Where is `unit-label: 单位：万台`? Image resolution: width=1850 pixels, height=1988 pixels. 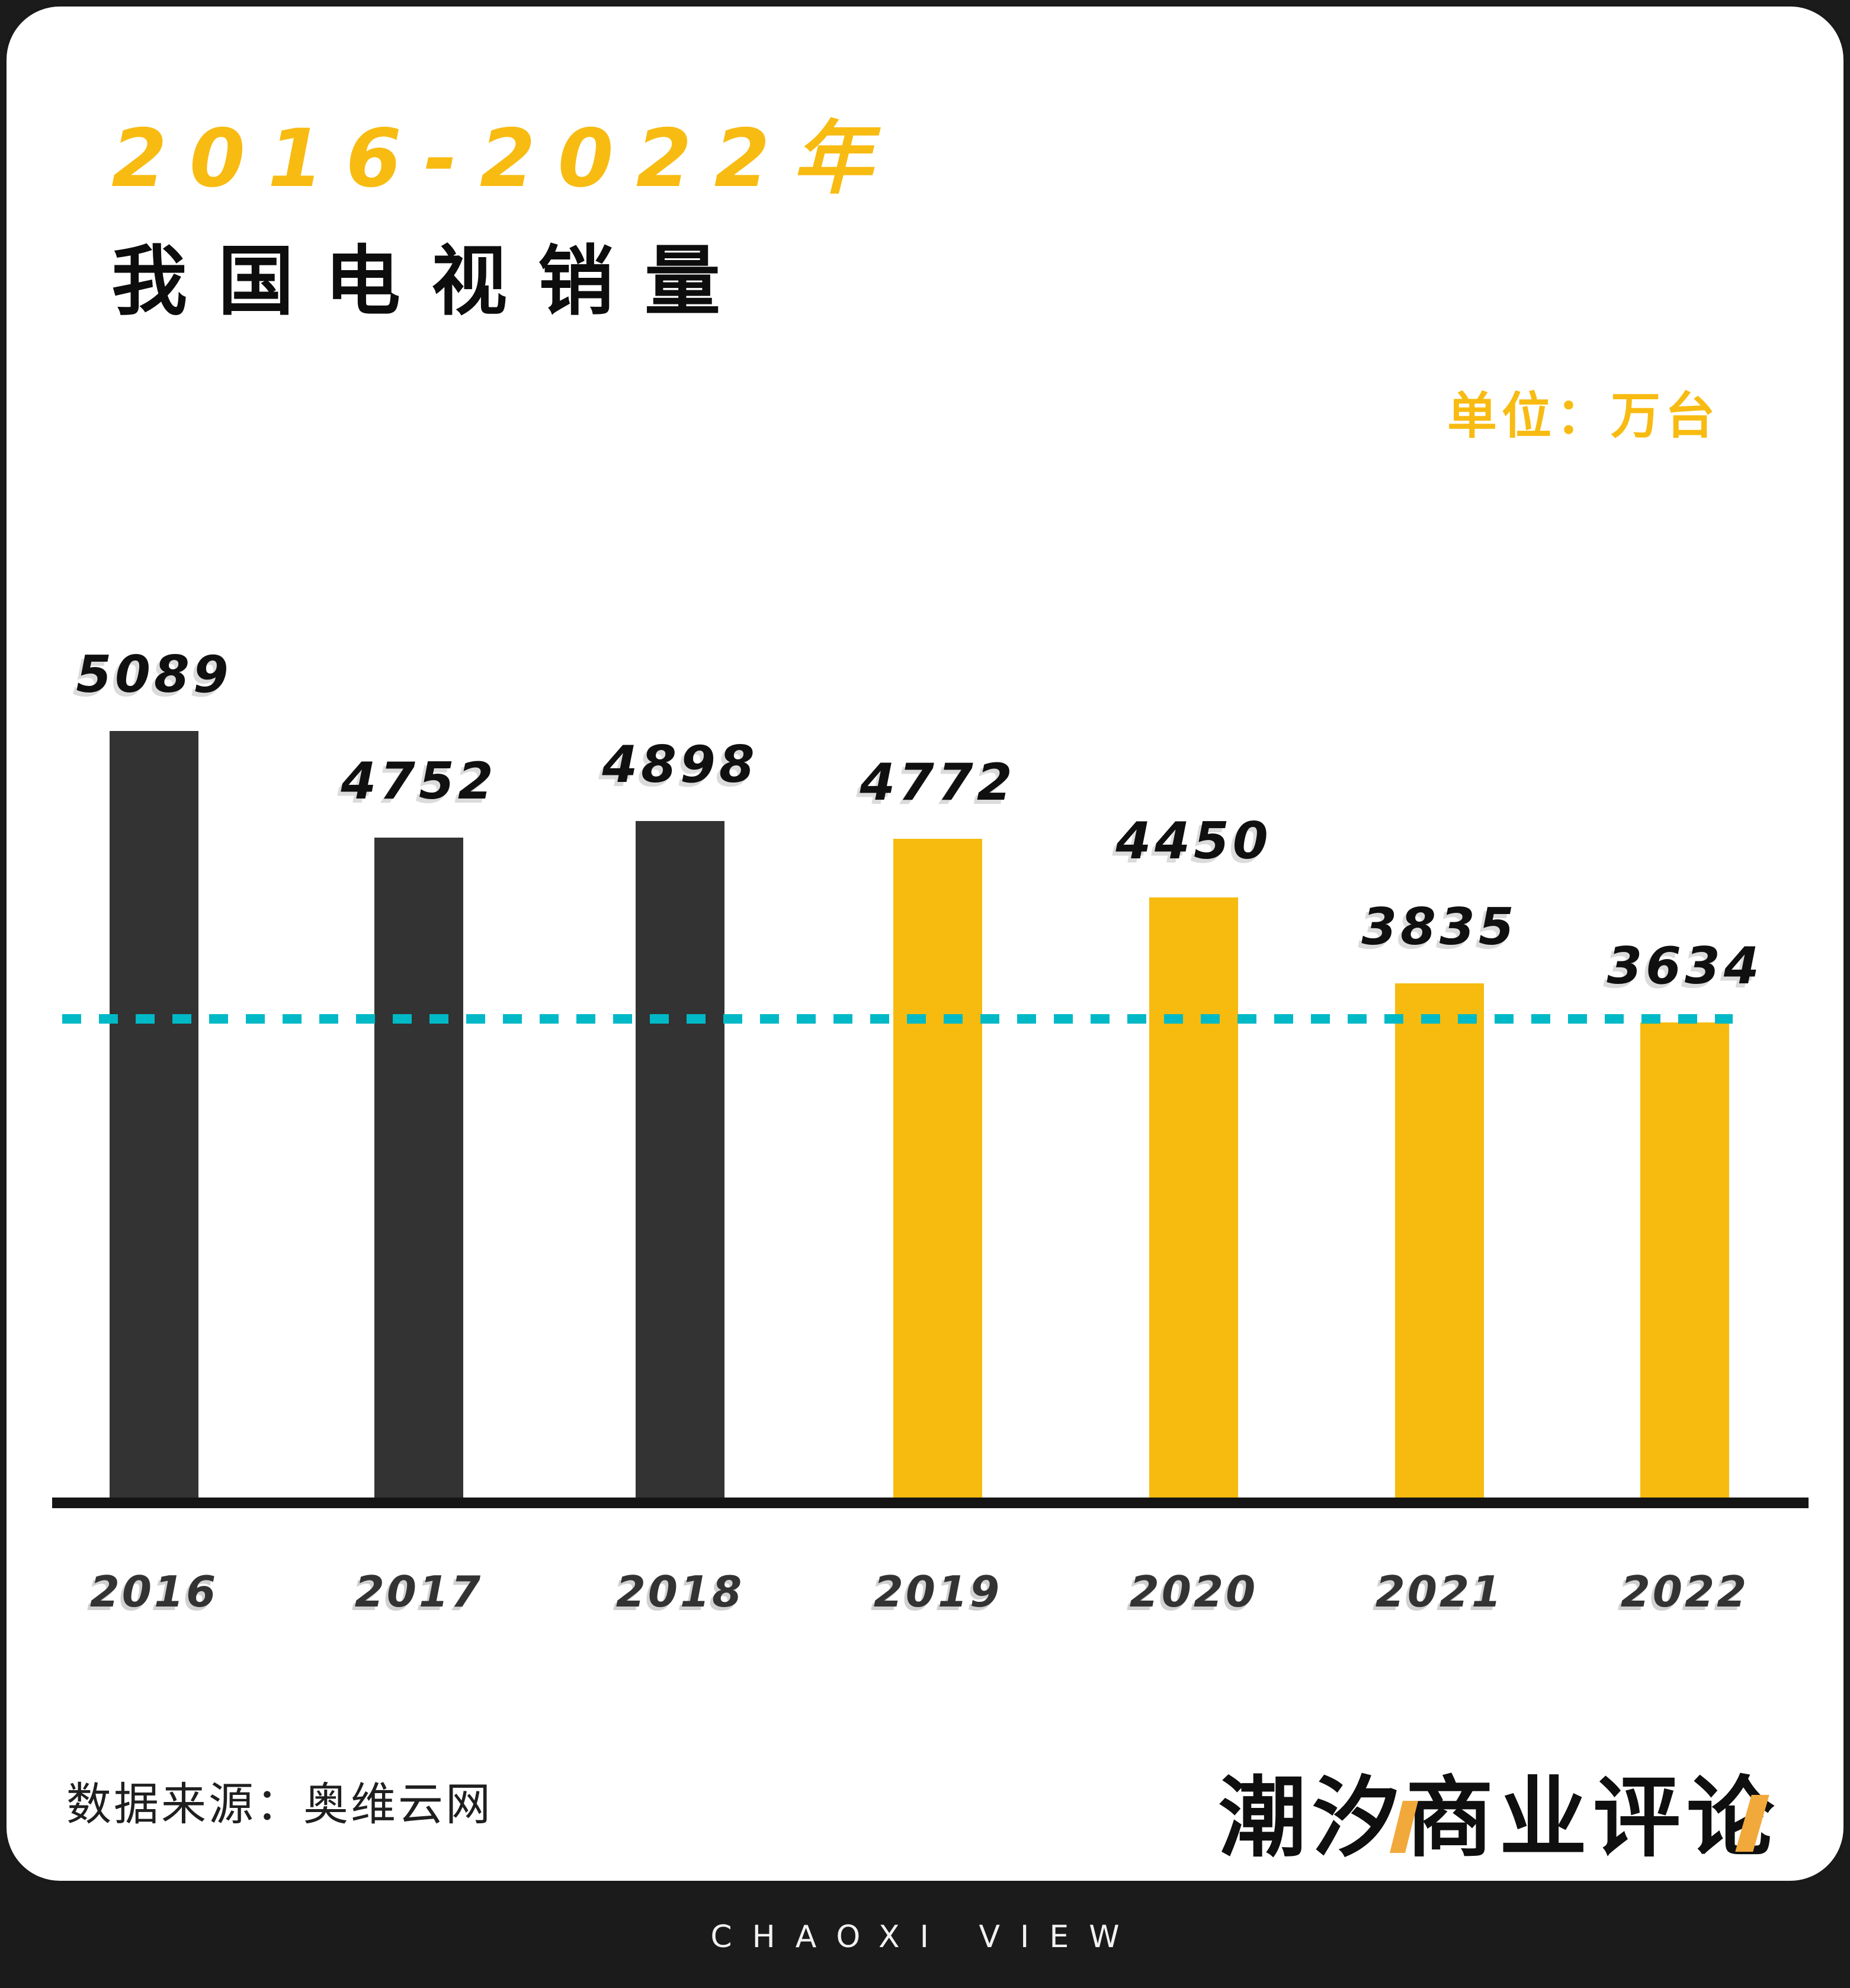 unit-label: 单位：万台 is located at coordinates (1584, 416).